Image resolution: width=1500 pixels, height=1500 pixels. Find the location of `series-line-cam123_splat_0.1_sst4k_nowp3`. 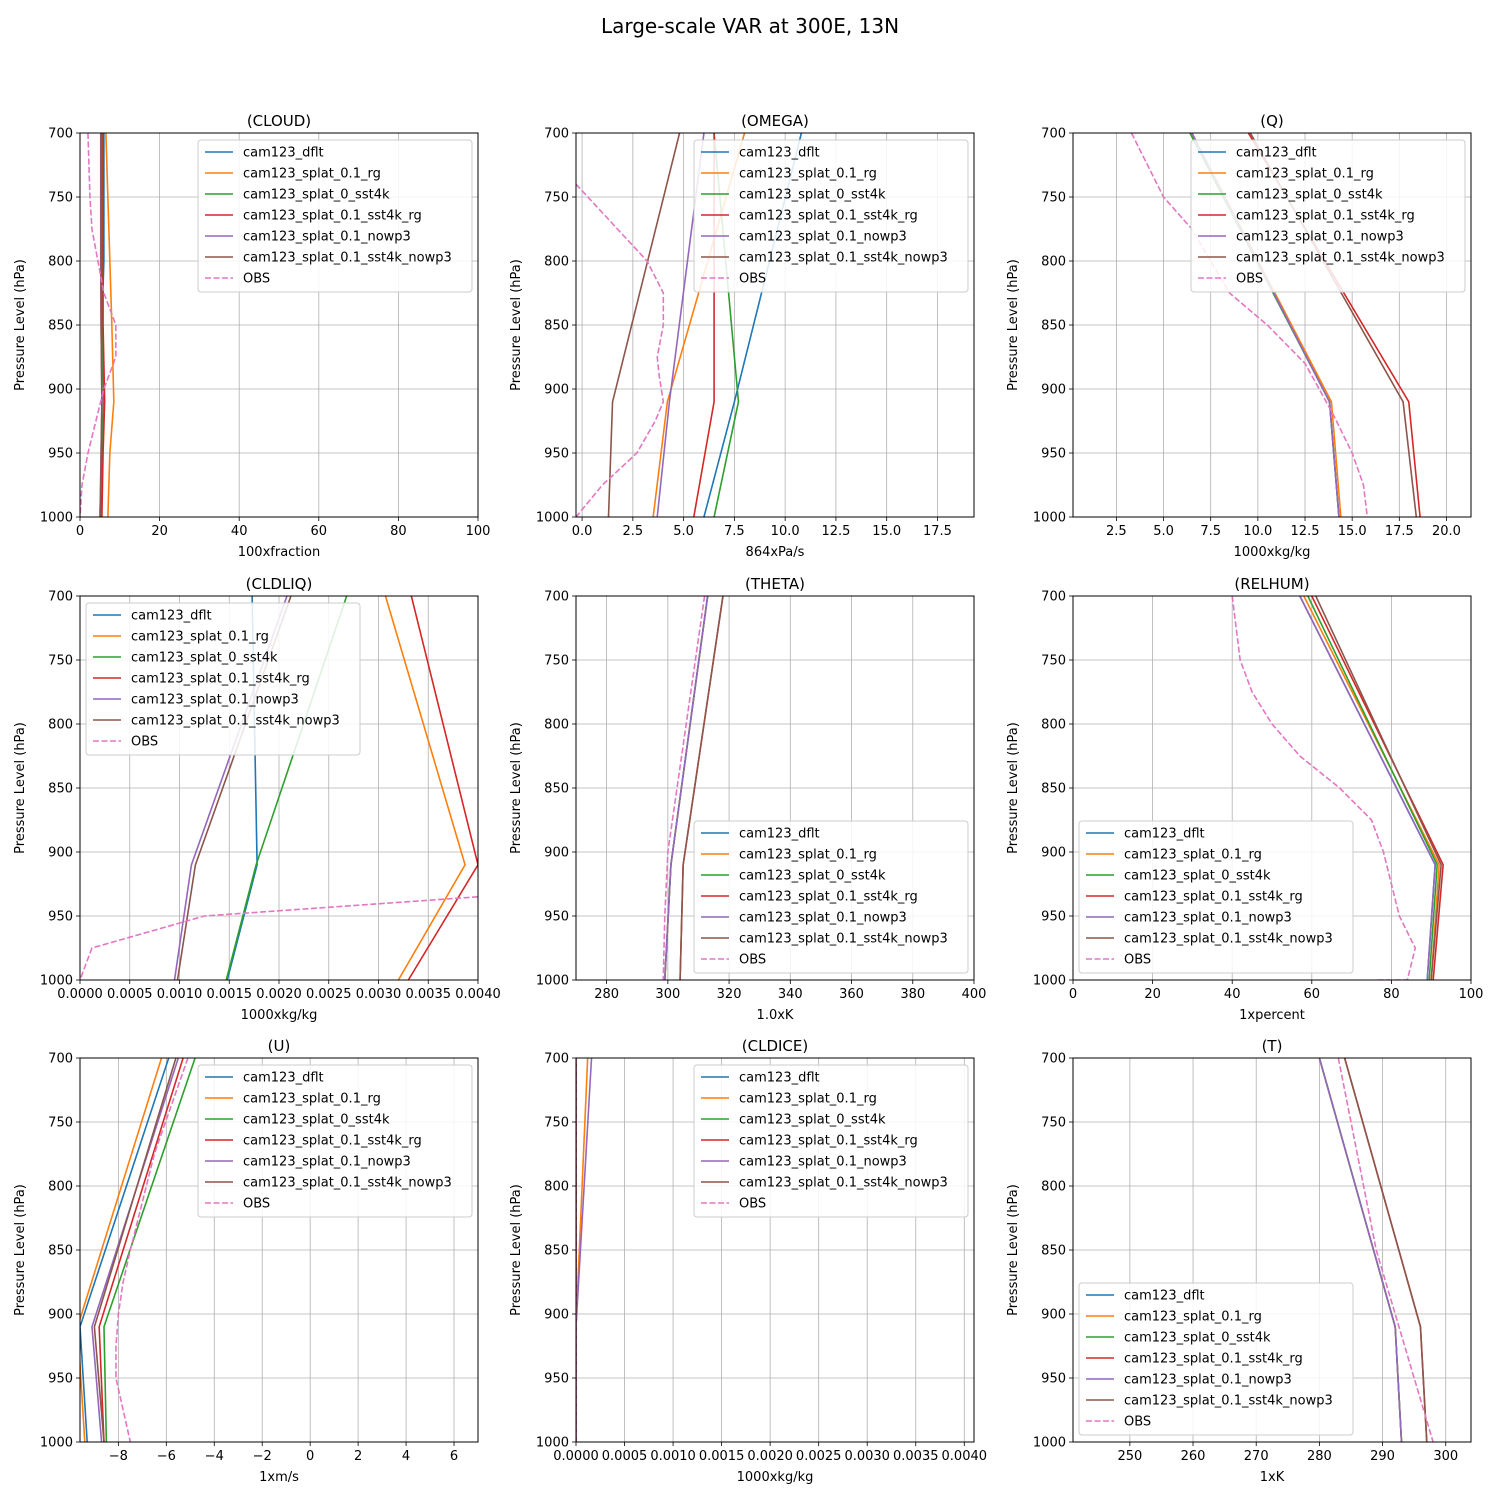

series-line-cam123_splat_0.1_sst4k_nowp3 is located at coordinates (135, 1250).